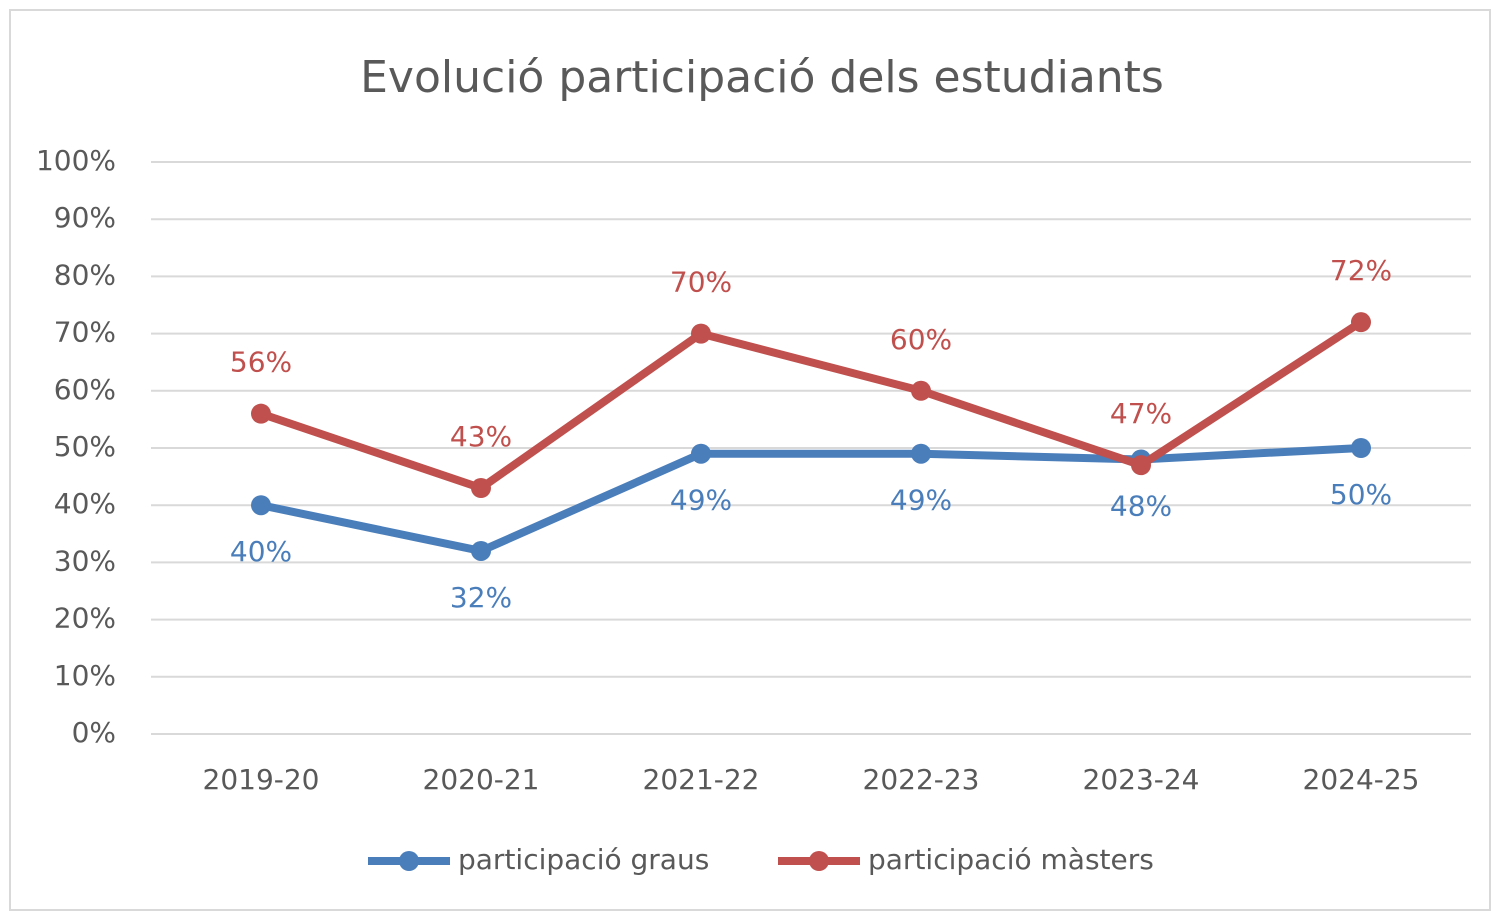 The width and height of the screenshot is (1497, 916). Describe the element at coordinates (85, 217) in the screenshot. I see `y-tick-label: 90%` at that location.